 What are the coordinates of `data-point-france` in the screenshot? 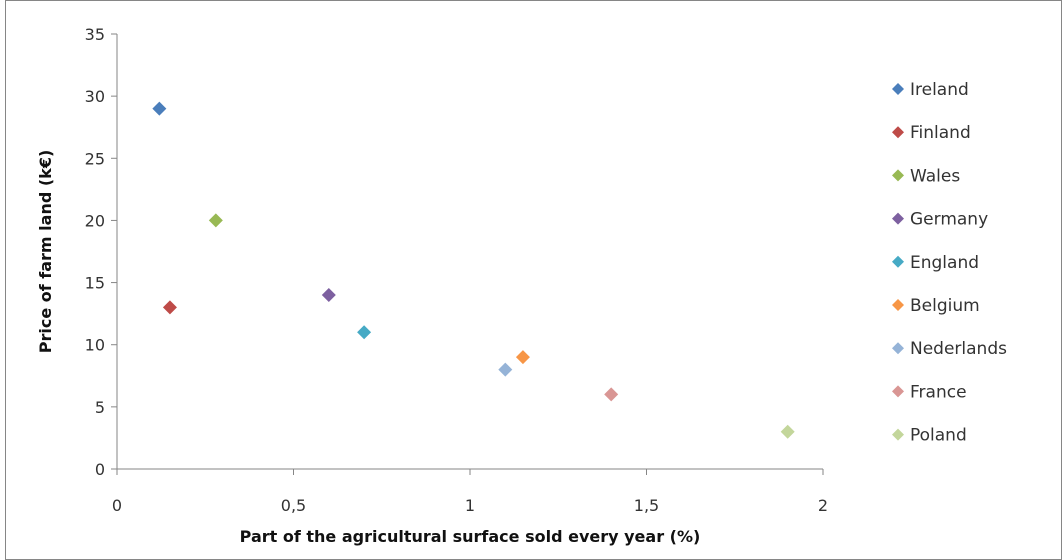 It's located at (611, 394).